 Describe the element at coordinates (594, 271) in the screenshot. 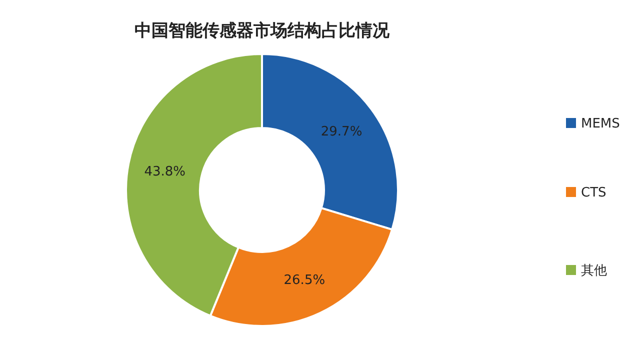

I see `legend-label: 其他` at that location.